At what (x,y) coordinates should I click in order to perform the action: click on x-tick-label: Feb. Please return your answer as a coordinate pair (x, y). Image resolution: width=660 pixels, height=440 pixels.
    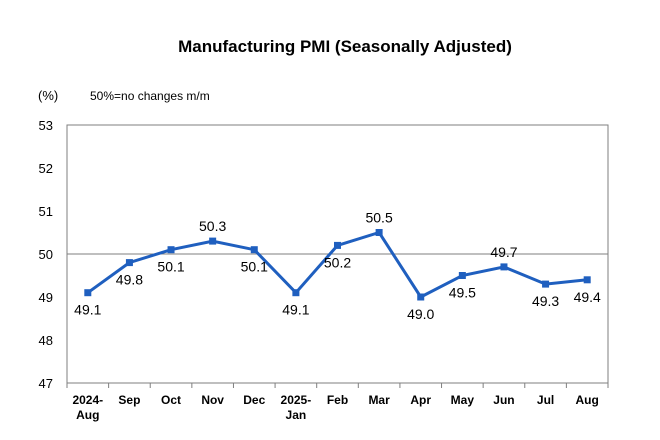
    Looking at the image, I should click on (337, 400).